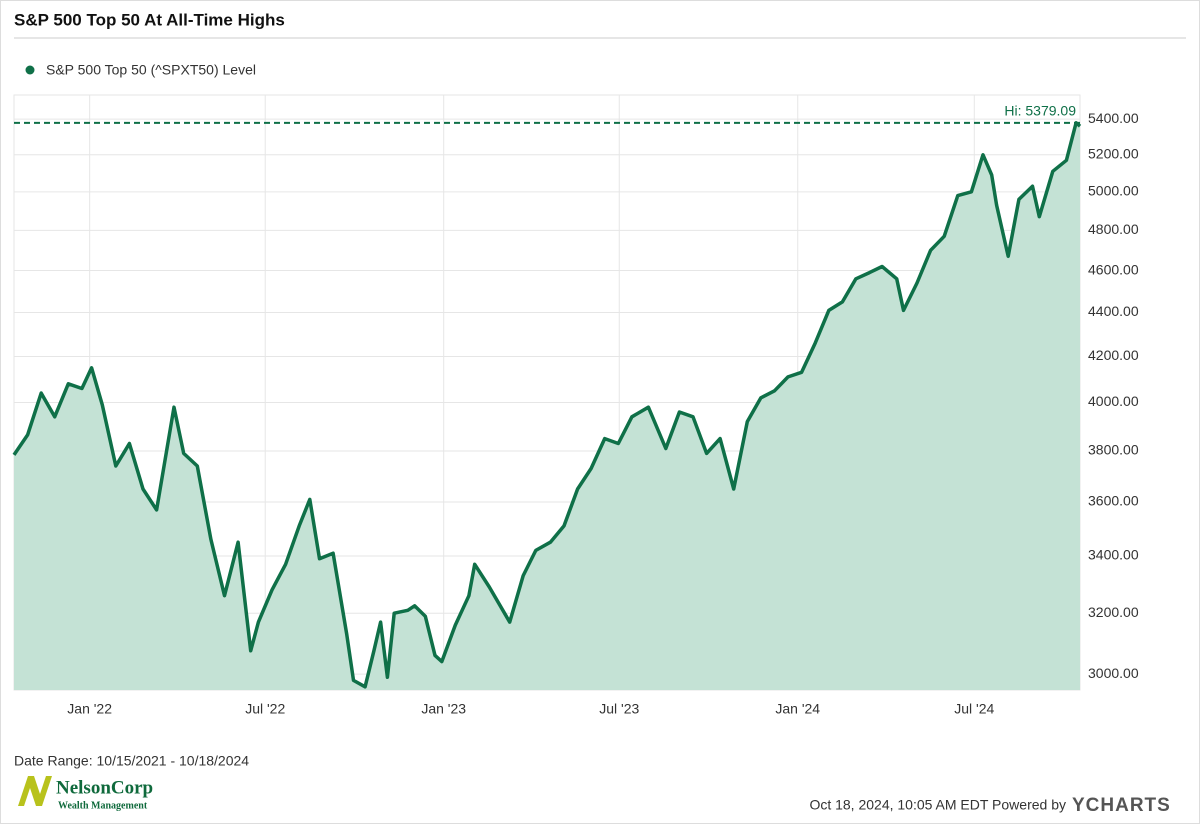 The image size is (1200, 824). Describe the element at coordinates (151, 70) in the screenshot. I see `legend-label: S&P 500 Top 50 (^SPXT50) Level` at that location.